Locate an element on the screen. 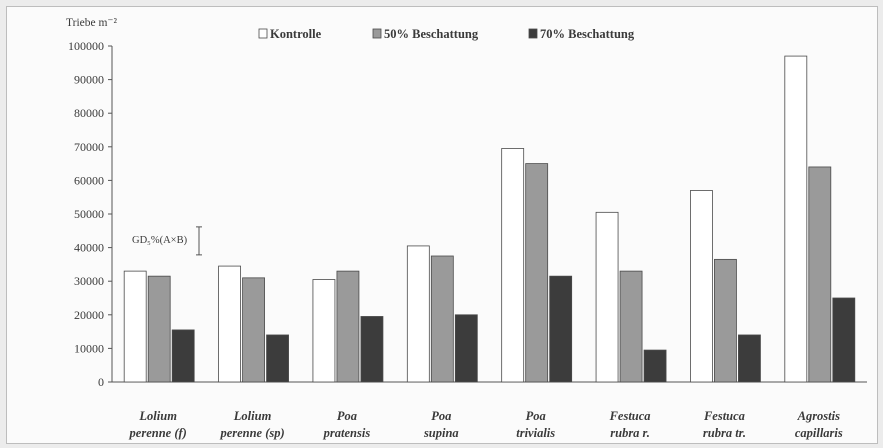 The height and width of the screenshot is (448, 883). legend-label-2: 70% Beschattung is located at coordinates (587, 34).